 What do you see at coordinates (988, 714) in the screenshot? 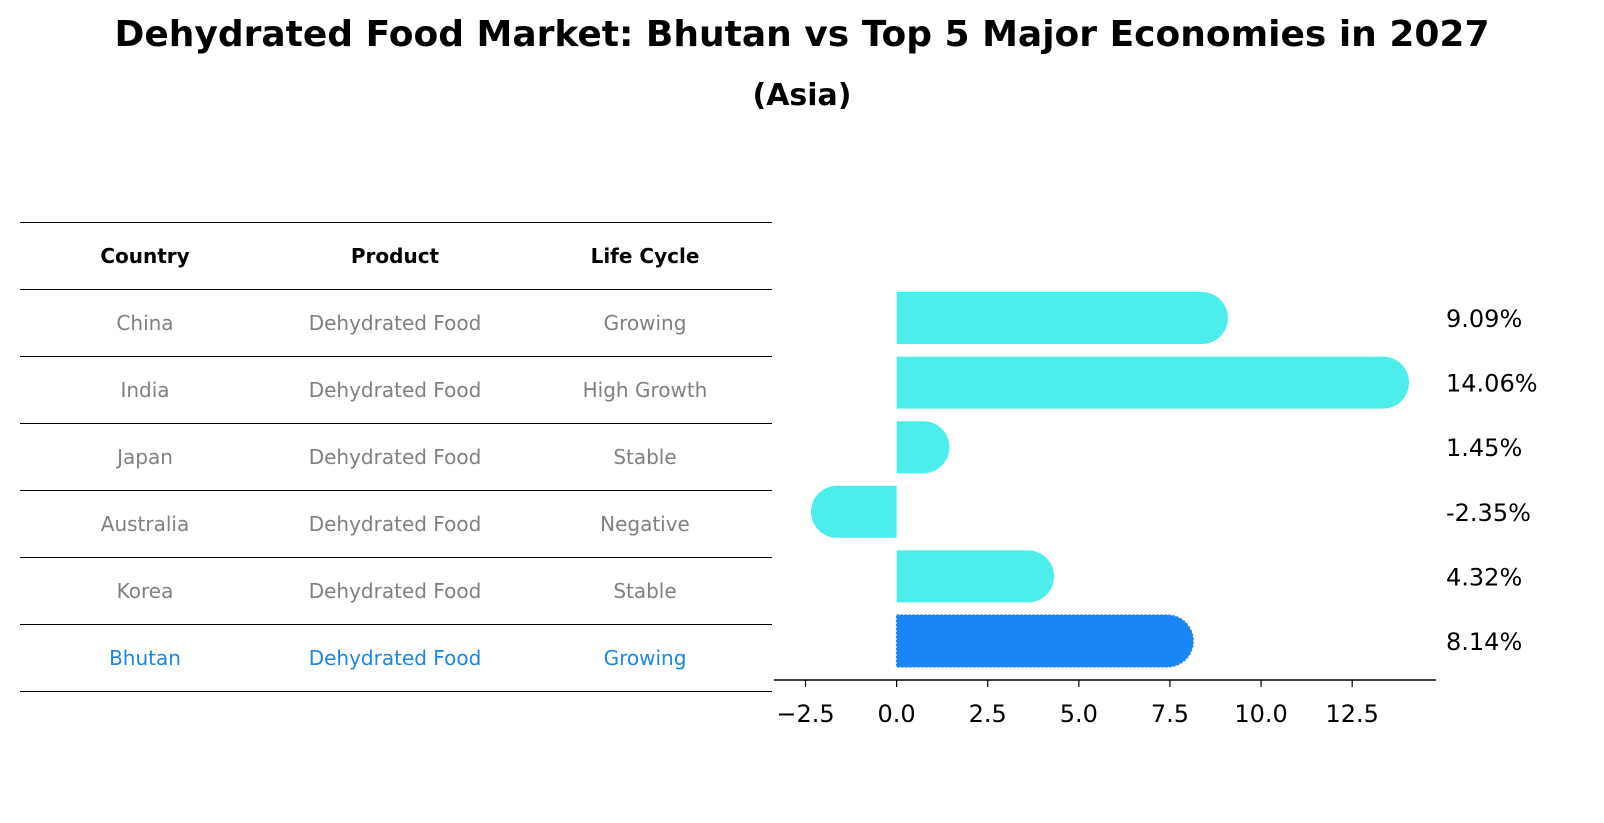
I see `x-tick-label: 2.5` at bounding box center [988, 714].